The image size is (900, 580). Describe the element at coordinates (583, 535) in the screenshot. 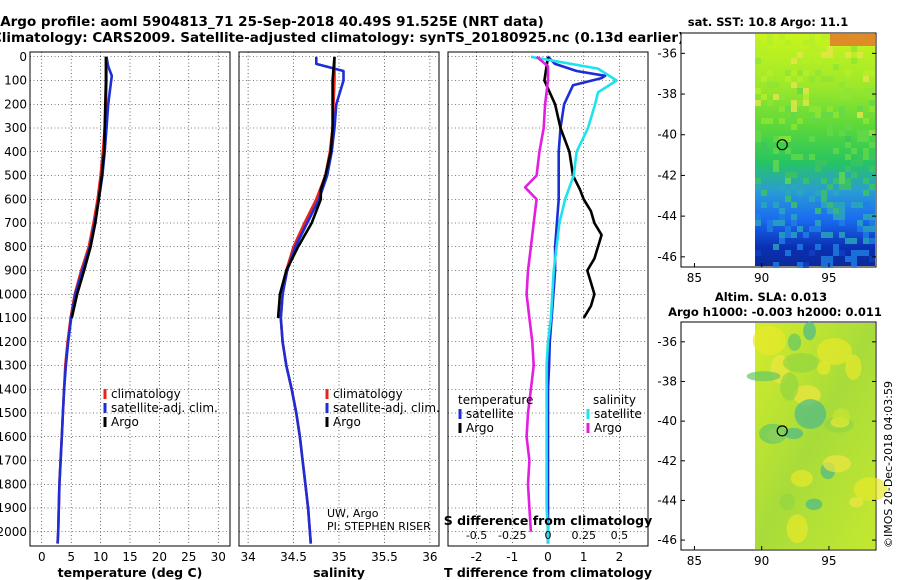

I see `x-tick-label-secondary: 0.25` at that location.